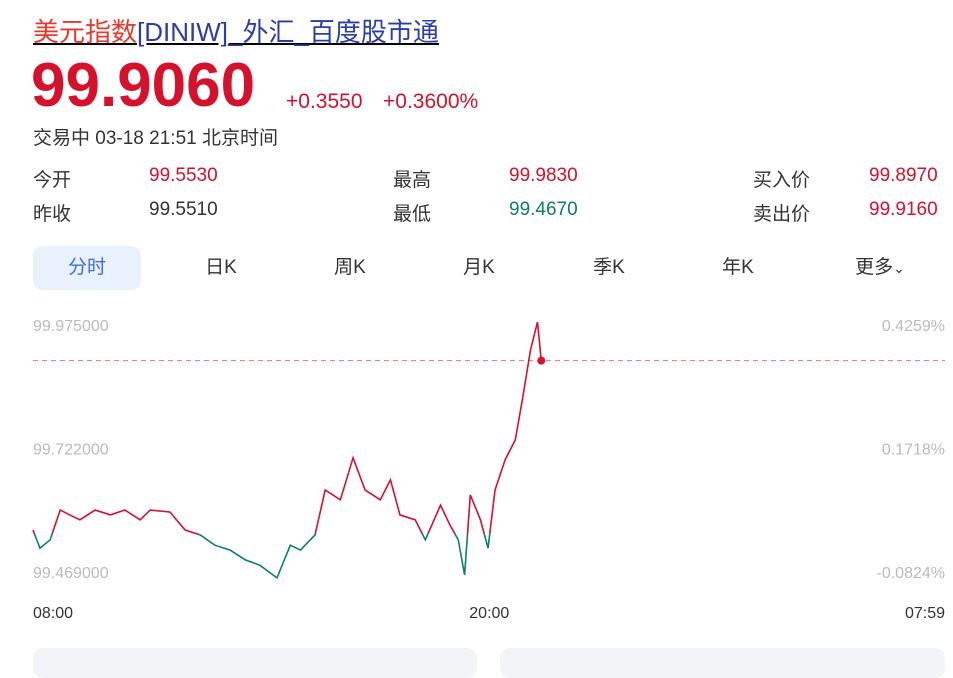  What do you see at coordinates (183, 175) in the screenshot?
I see `stat-value: 99.5530` at bounding box center [183, 175].